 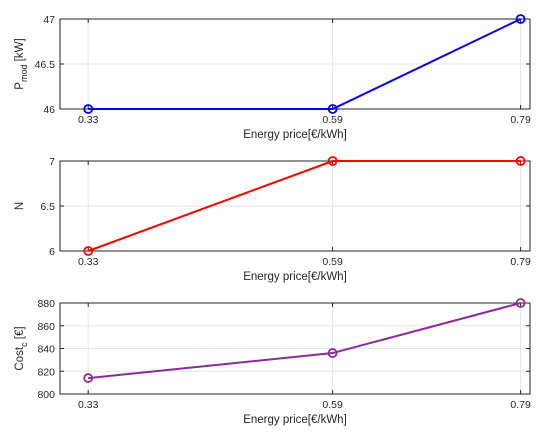 I want to click on chart3-ytick-label-2: 840, so click(x=46, y=350).